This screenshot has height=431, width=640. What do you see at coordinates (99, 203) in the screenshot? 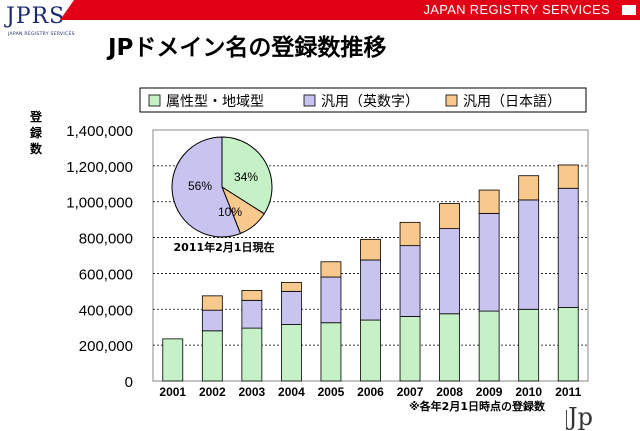
I see `y-tick-label: 1,000,000` at bounding box center [99, 203].